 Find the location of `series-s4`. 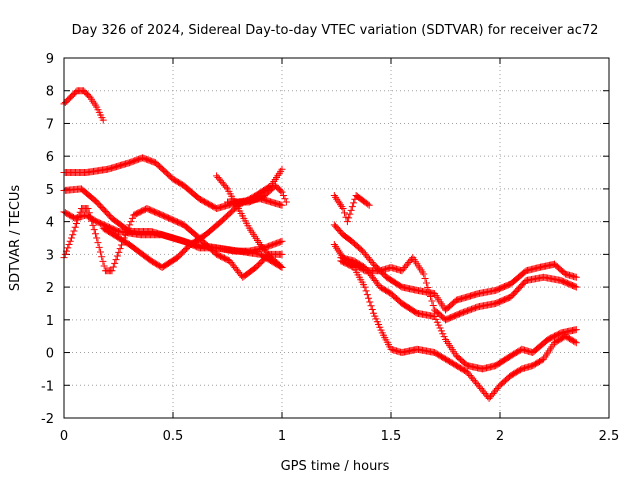

series-s4 is located at coordinates (173, 231).